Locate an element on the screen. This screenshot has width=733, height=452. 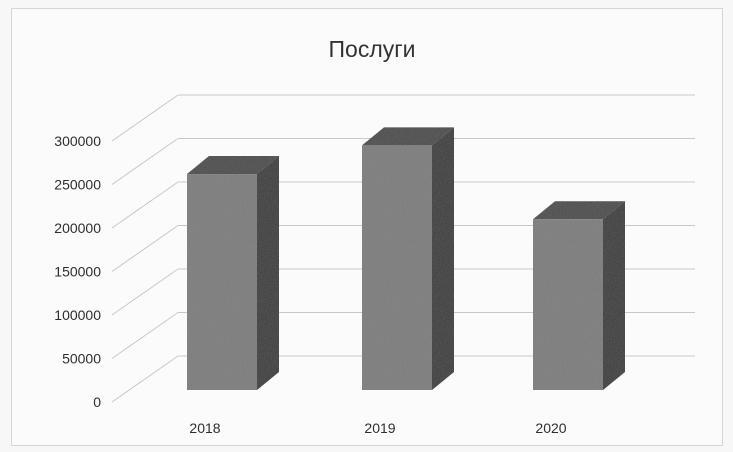
x-tick-label: 2020 is located at coordinates (550, 428).